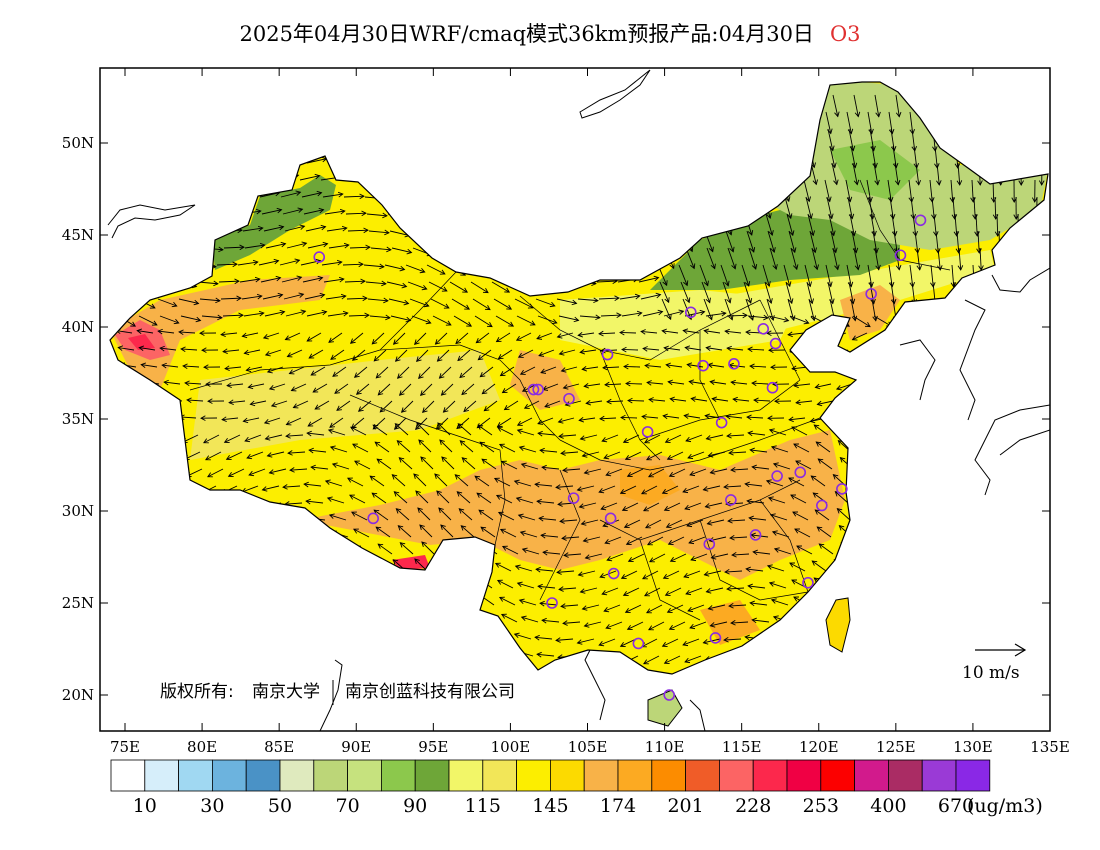  What do you see at coordinates (415, 806) in the screenshot?
I see `colorbar-label: 90` at bounding box center [415, 806].